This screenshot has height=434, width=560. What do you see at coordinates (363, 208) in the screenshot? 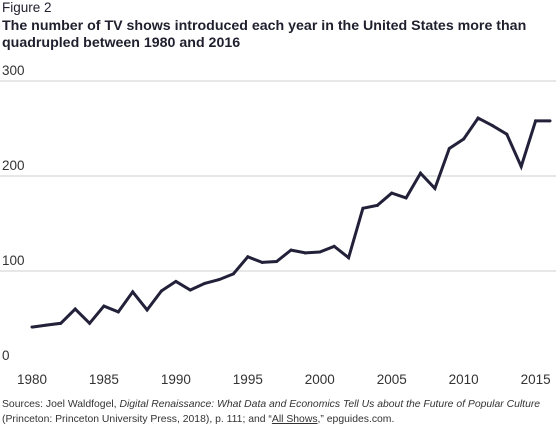
I see `data-point-2003` at bounding box center [363, 208].